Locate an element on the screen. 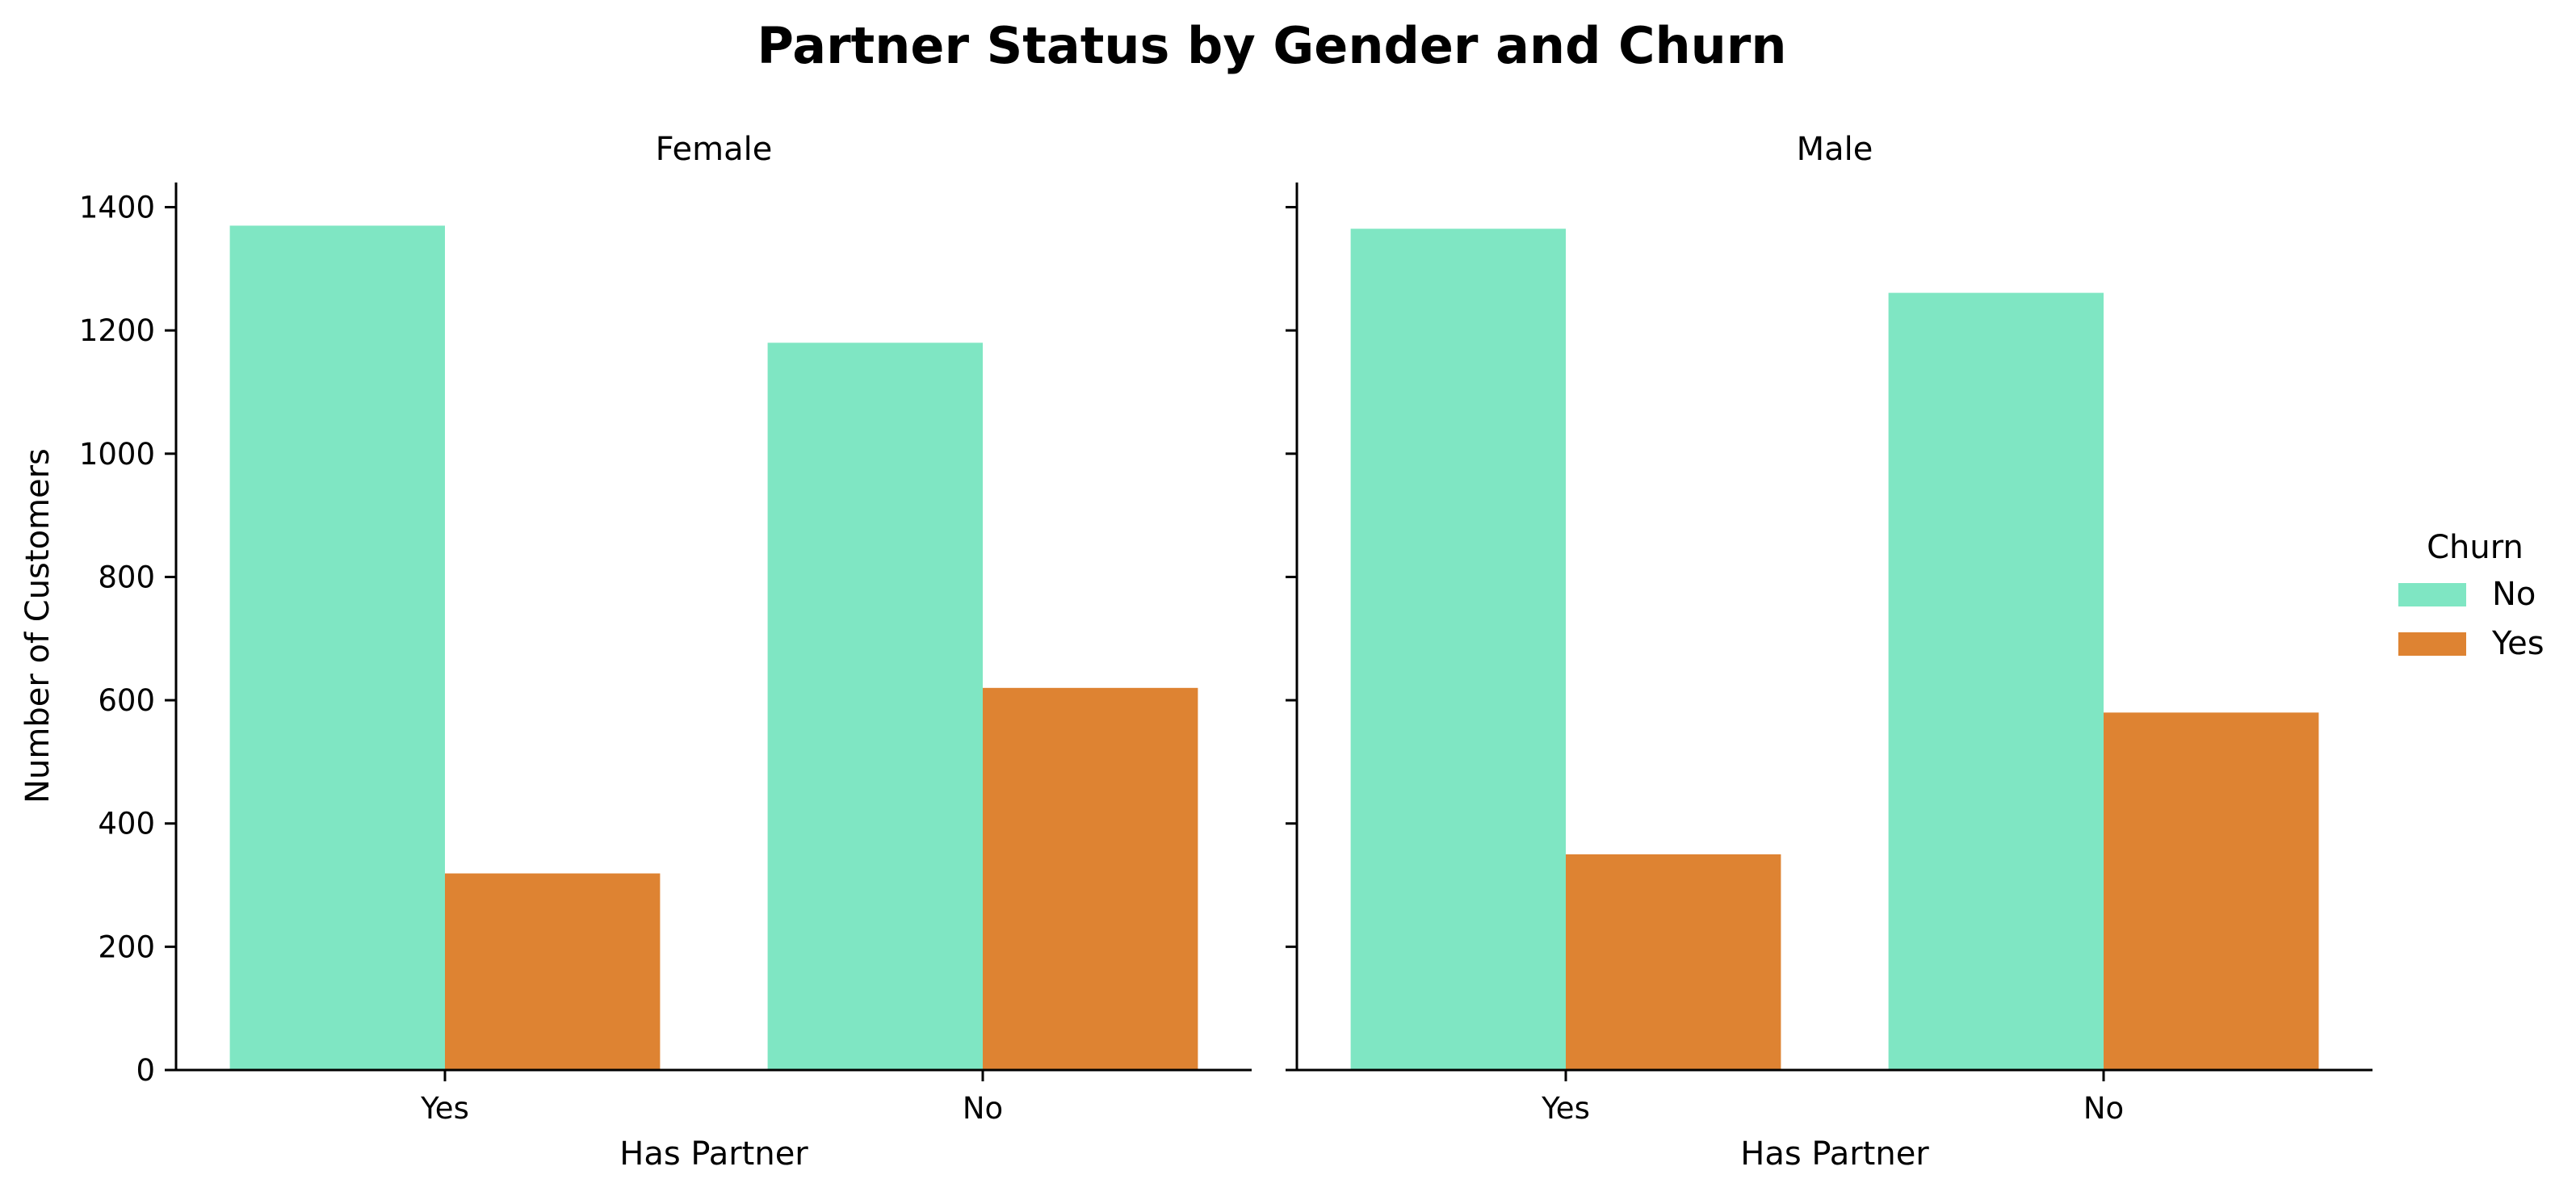 The height and width of the screenshot is (1196, 2576). bar-male-partner-no-churn-no is located at coordinates (1996, 681).